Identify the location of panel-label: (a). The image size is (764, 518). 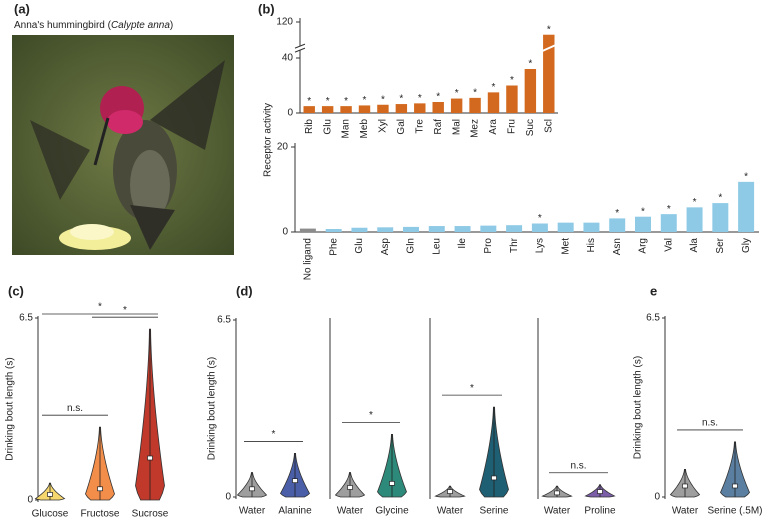
(22, 8).